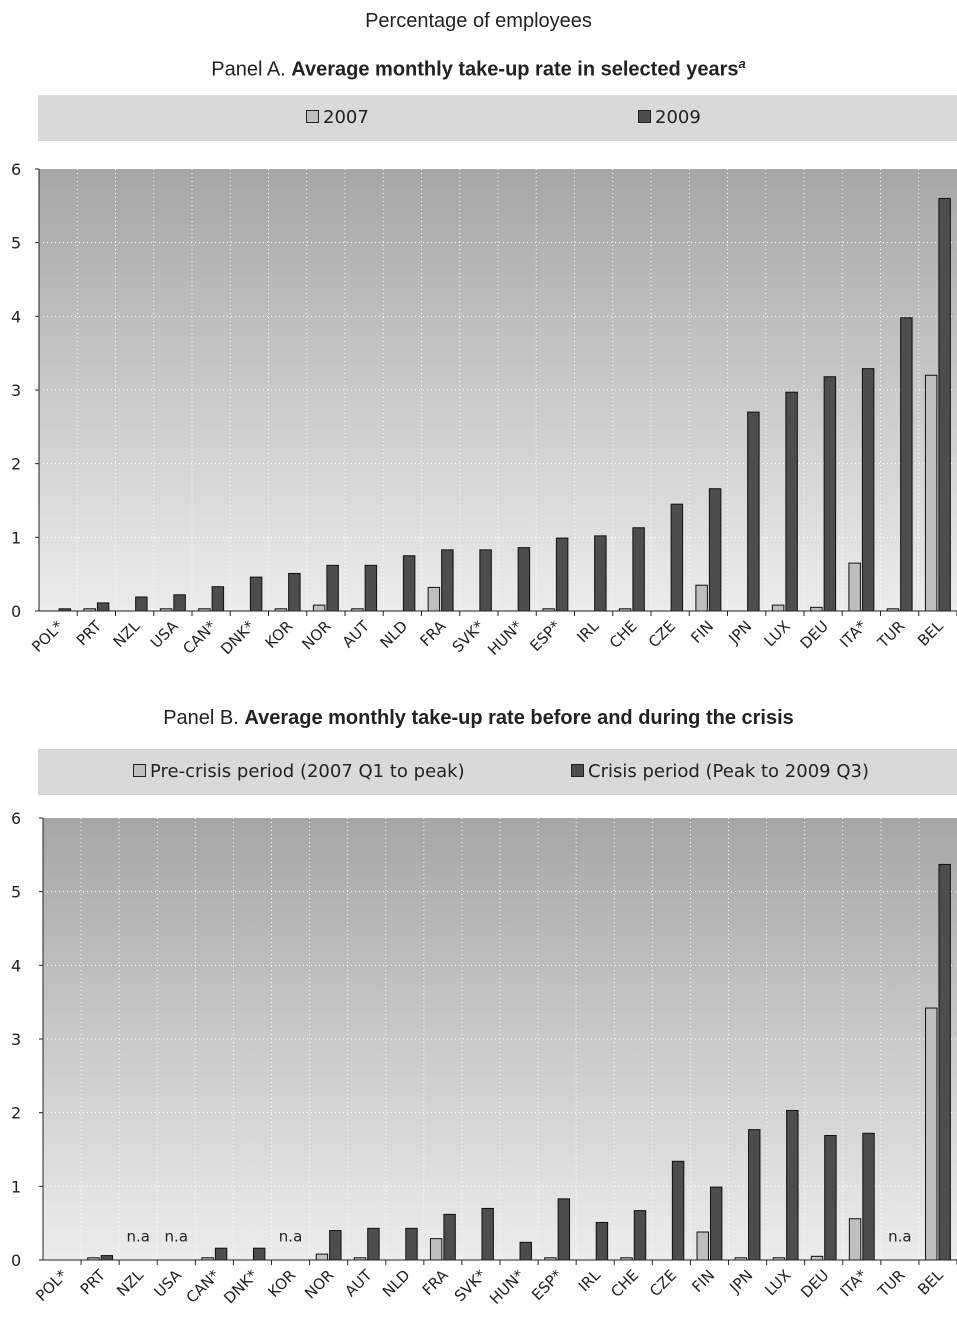  What do you see at coordinates (221, 1254) in the screenshot?
I see `bar-crisis-period-peak-to-2009-q3-can` at bounding box center [221, 1254].